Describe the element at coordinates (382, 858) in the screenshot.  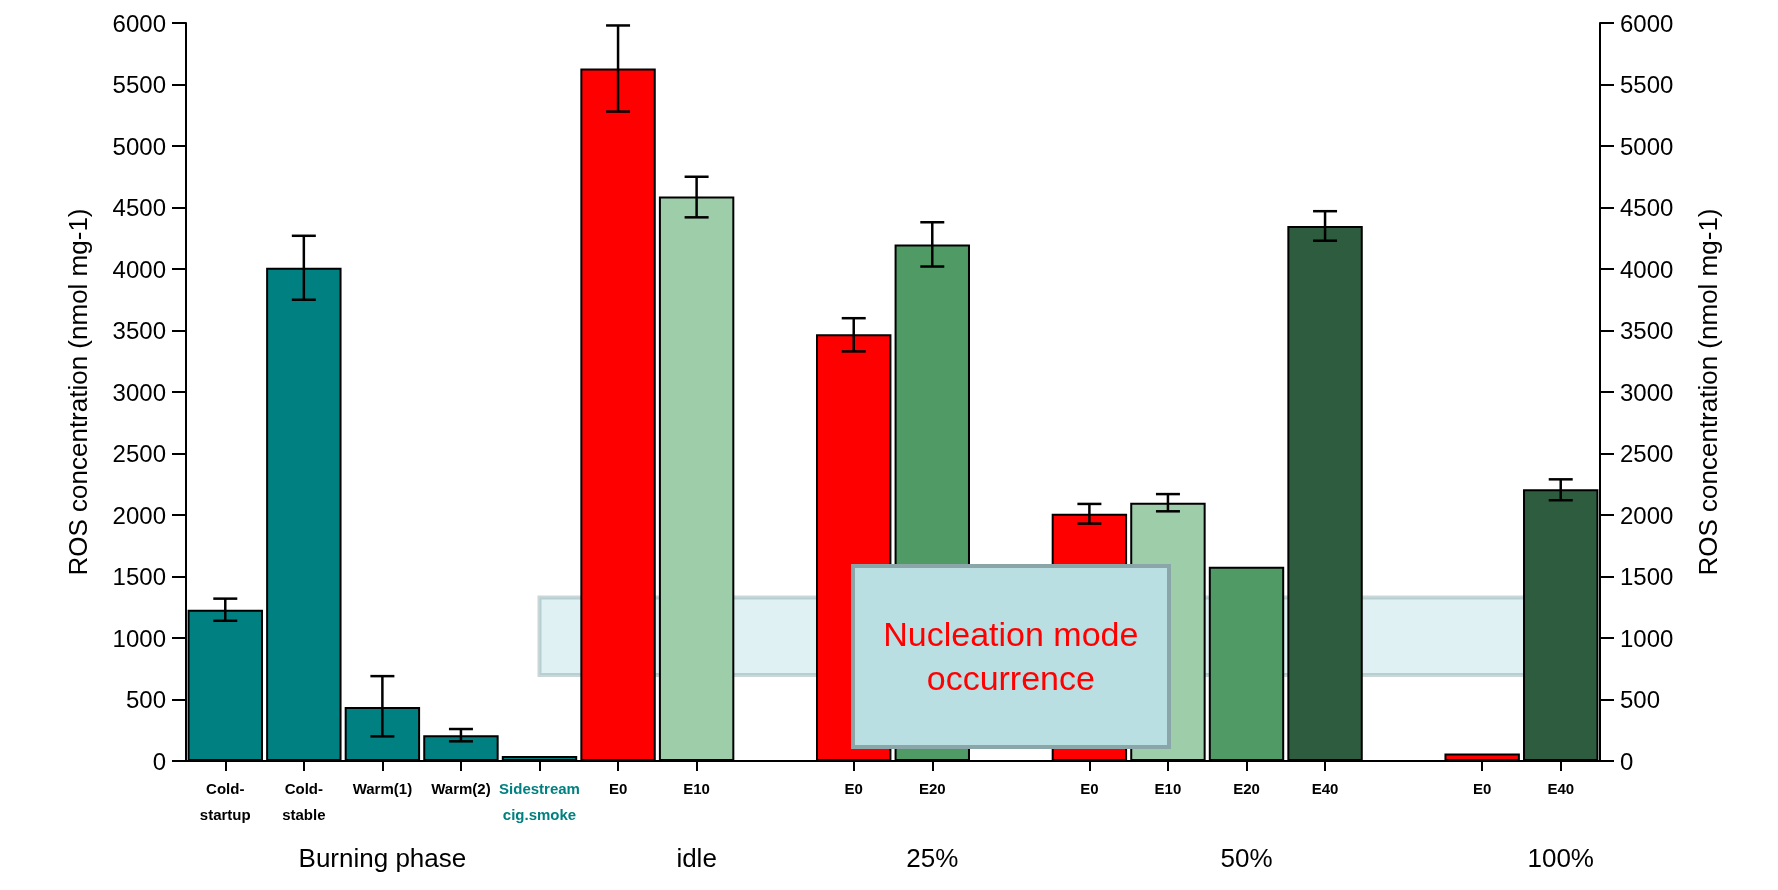
I see `text: Burning phase` at that location.